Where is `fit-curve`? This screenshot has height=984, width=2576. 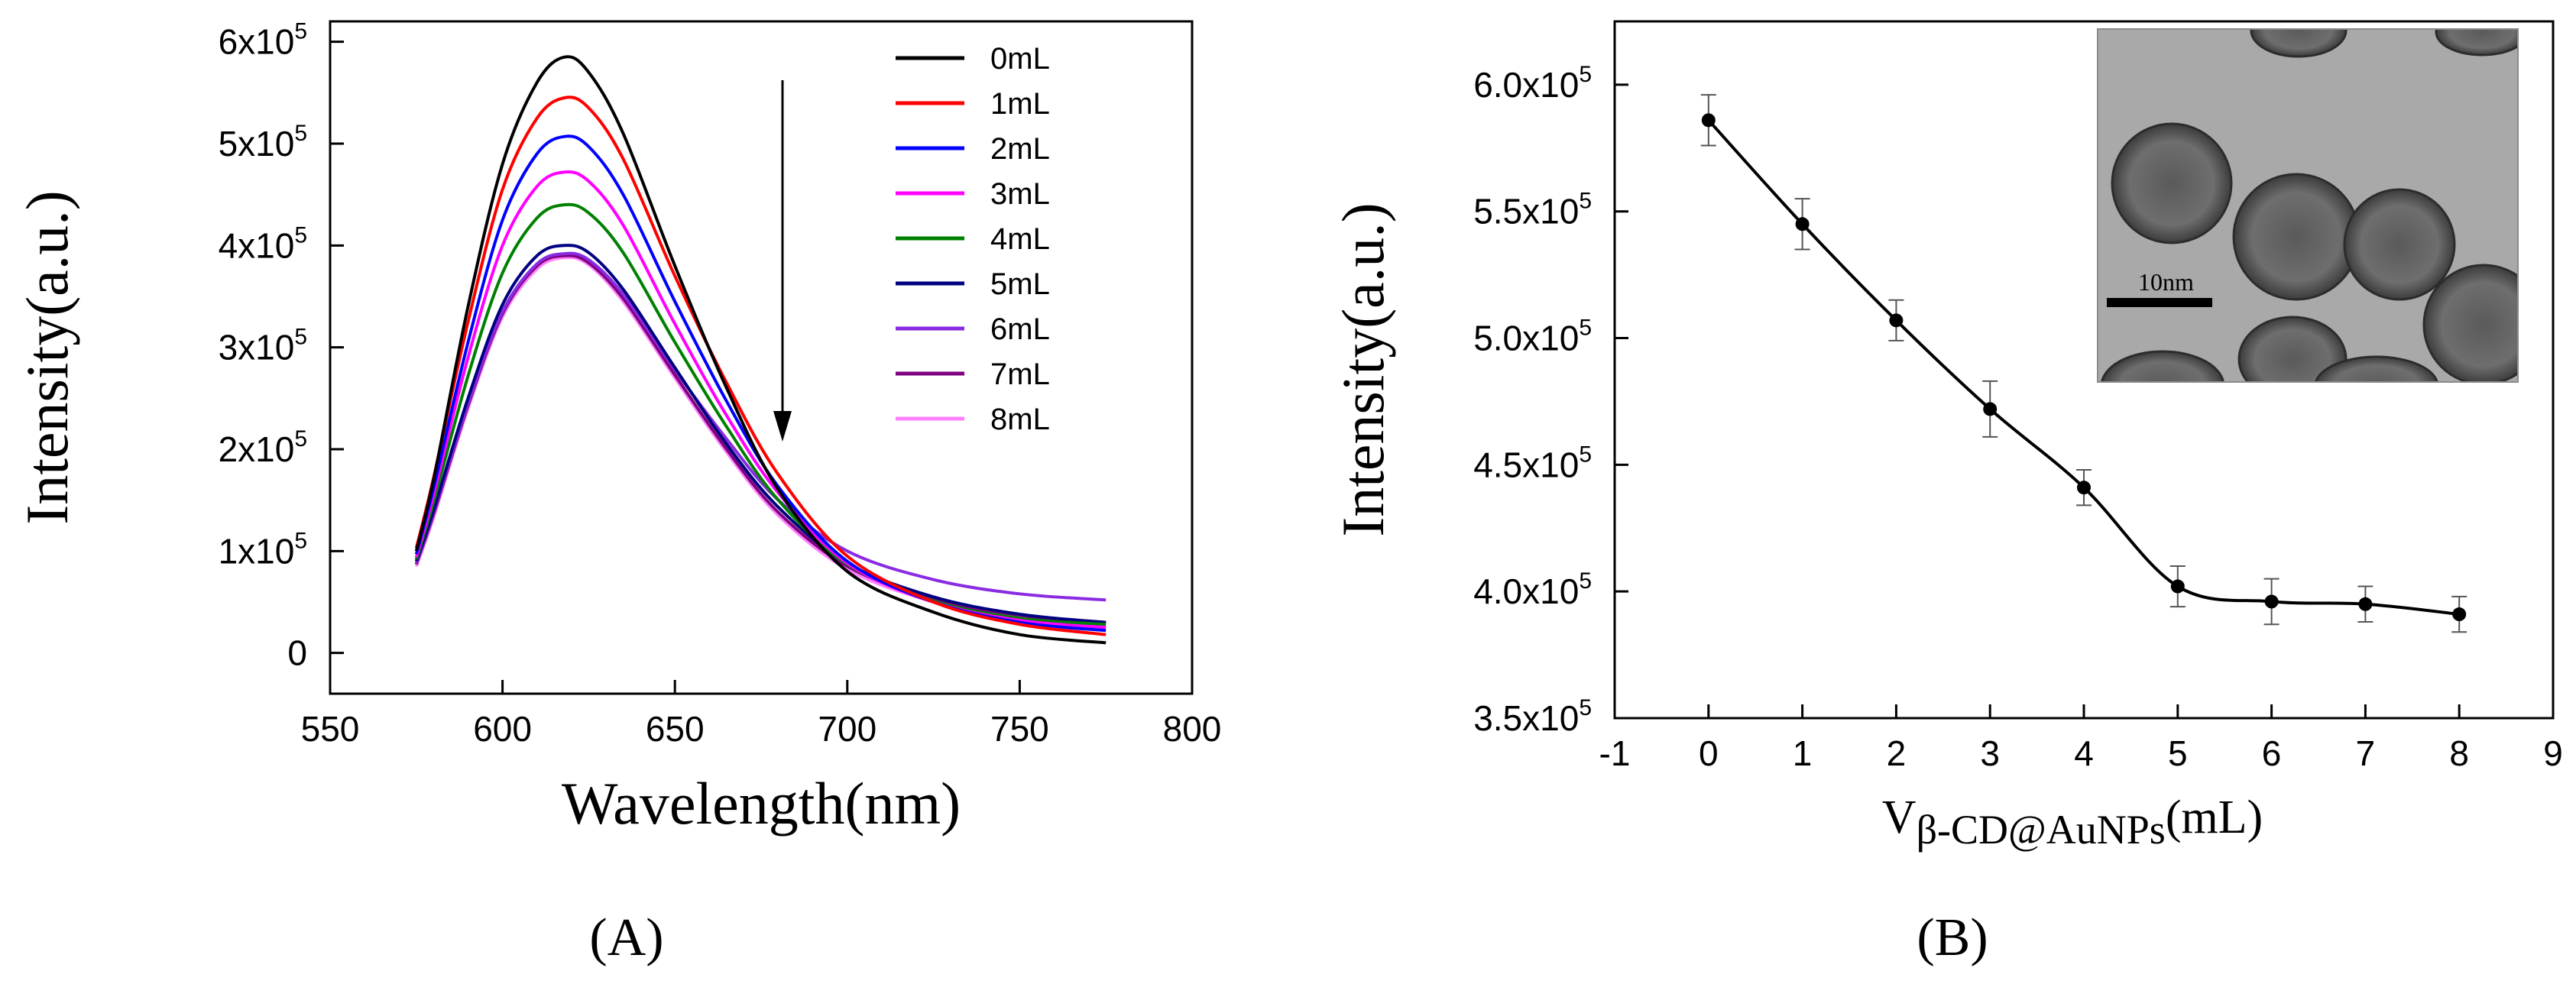
fit-curve is located at coordinates (2083, 367).